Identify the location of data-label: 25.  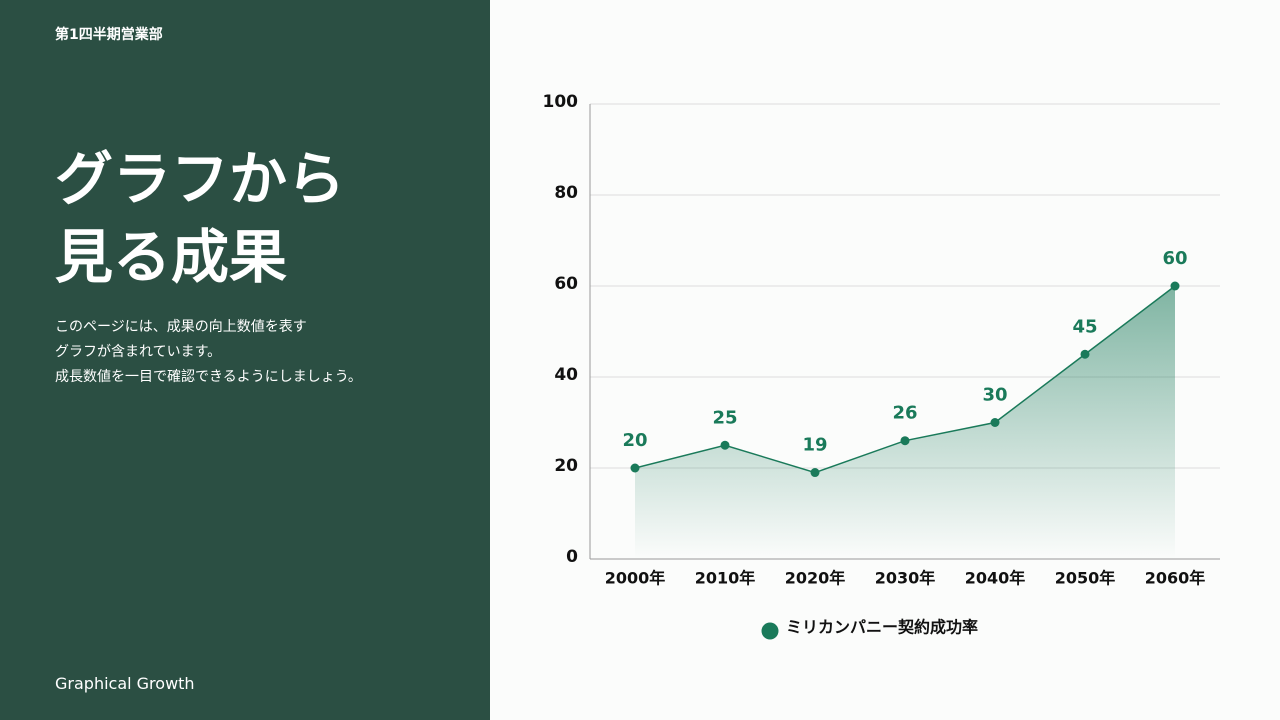
(724, 417).